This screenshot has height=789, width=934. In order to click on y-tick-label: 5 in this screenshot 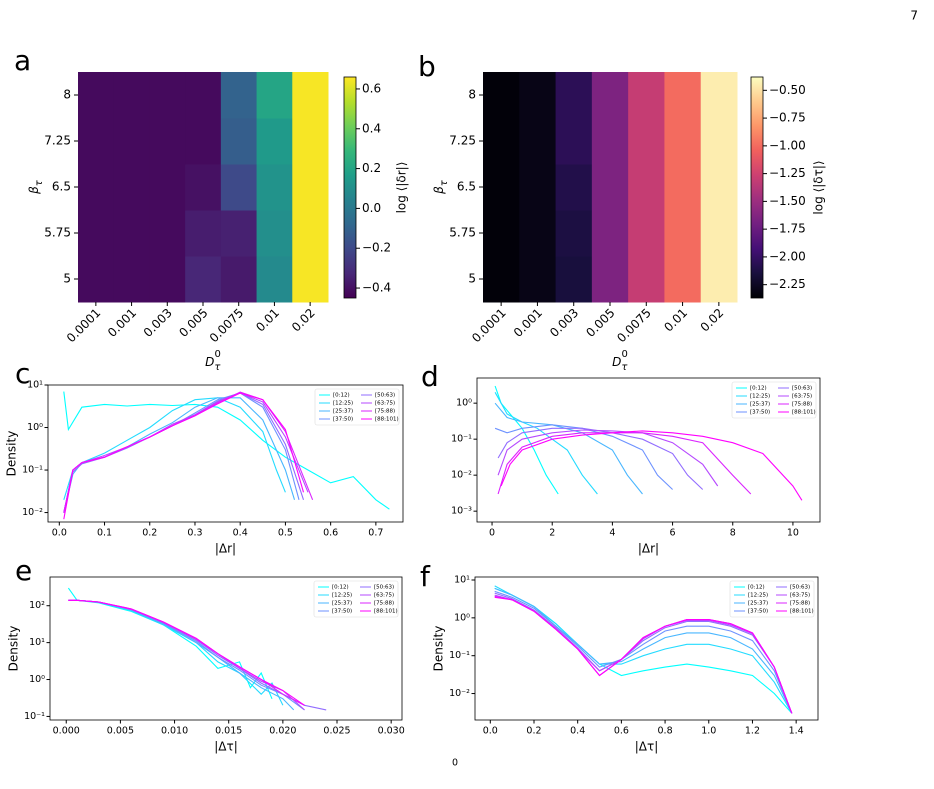, I will do `click(472, 279)`.